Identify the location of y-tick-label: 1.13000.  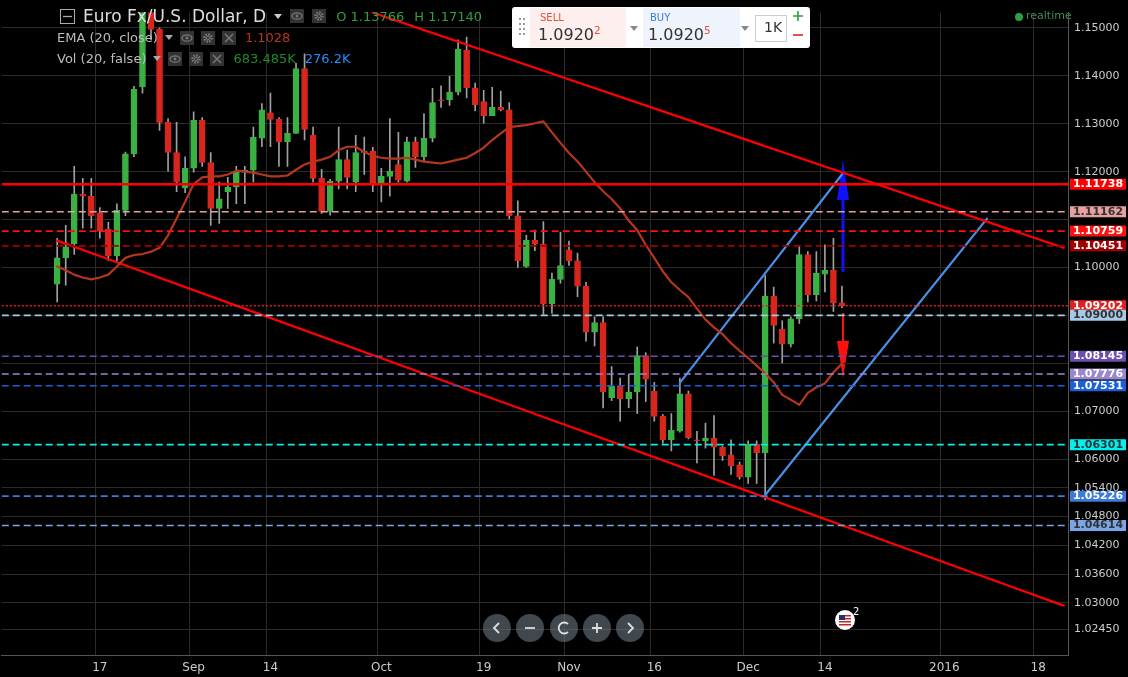
(1097, 123).